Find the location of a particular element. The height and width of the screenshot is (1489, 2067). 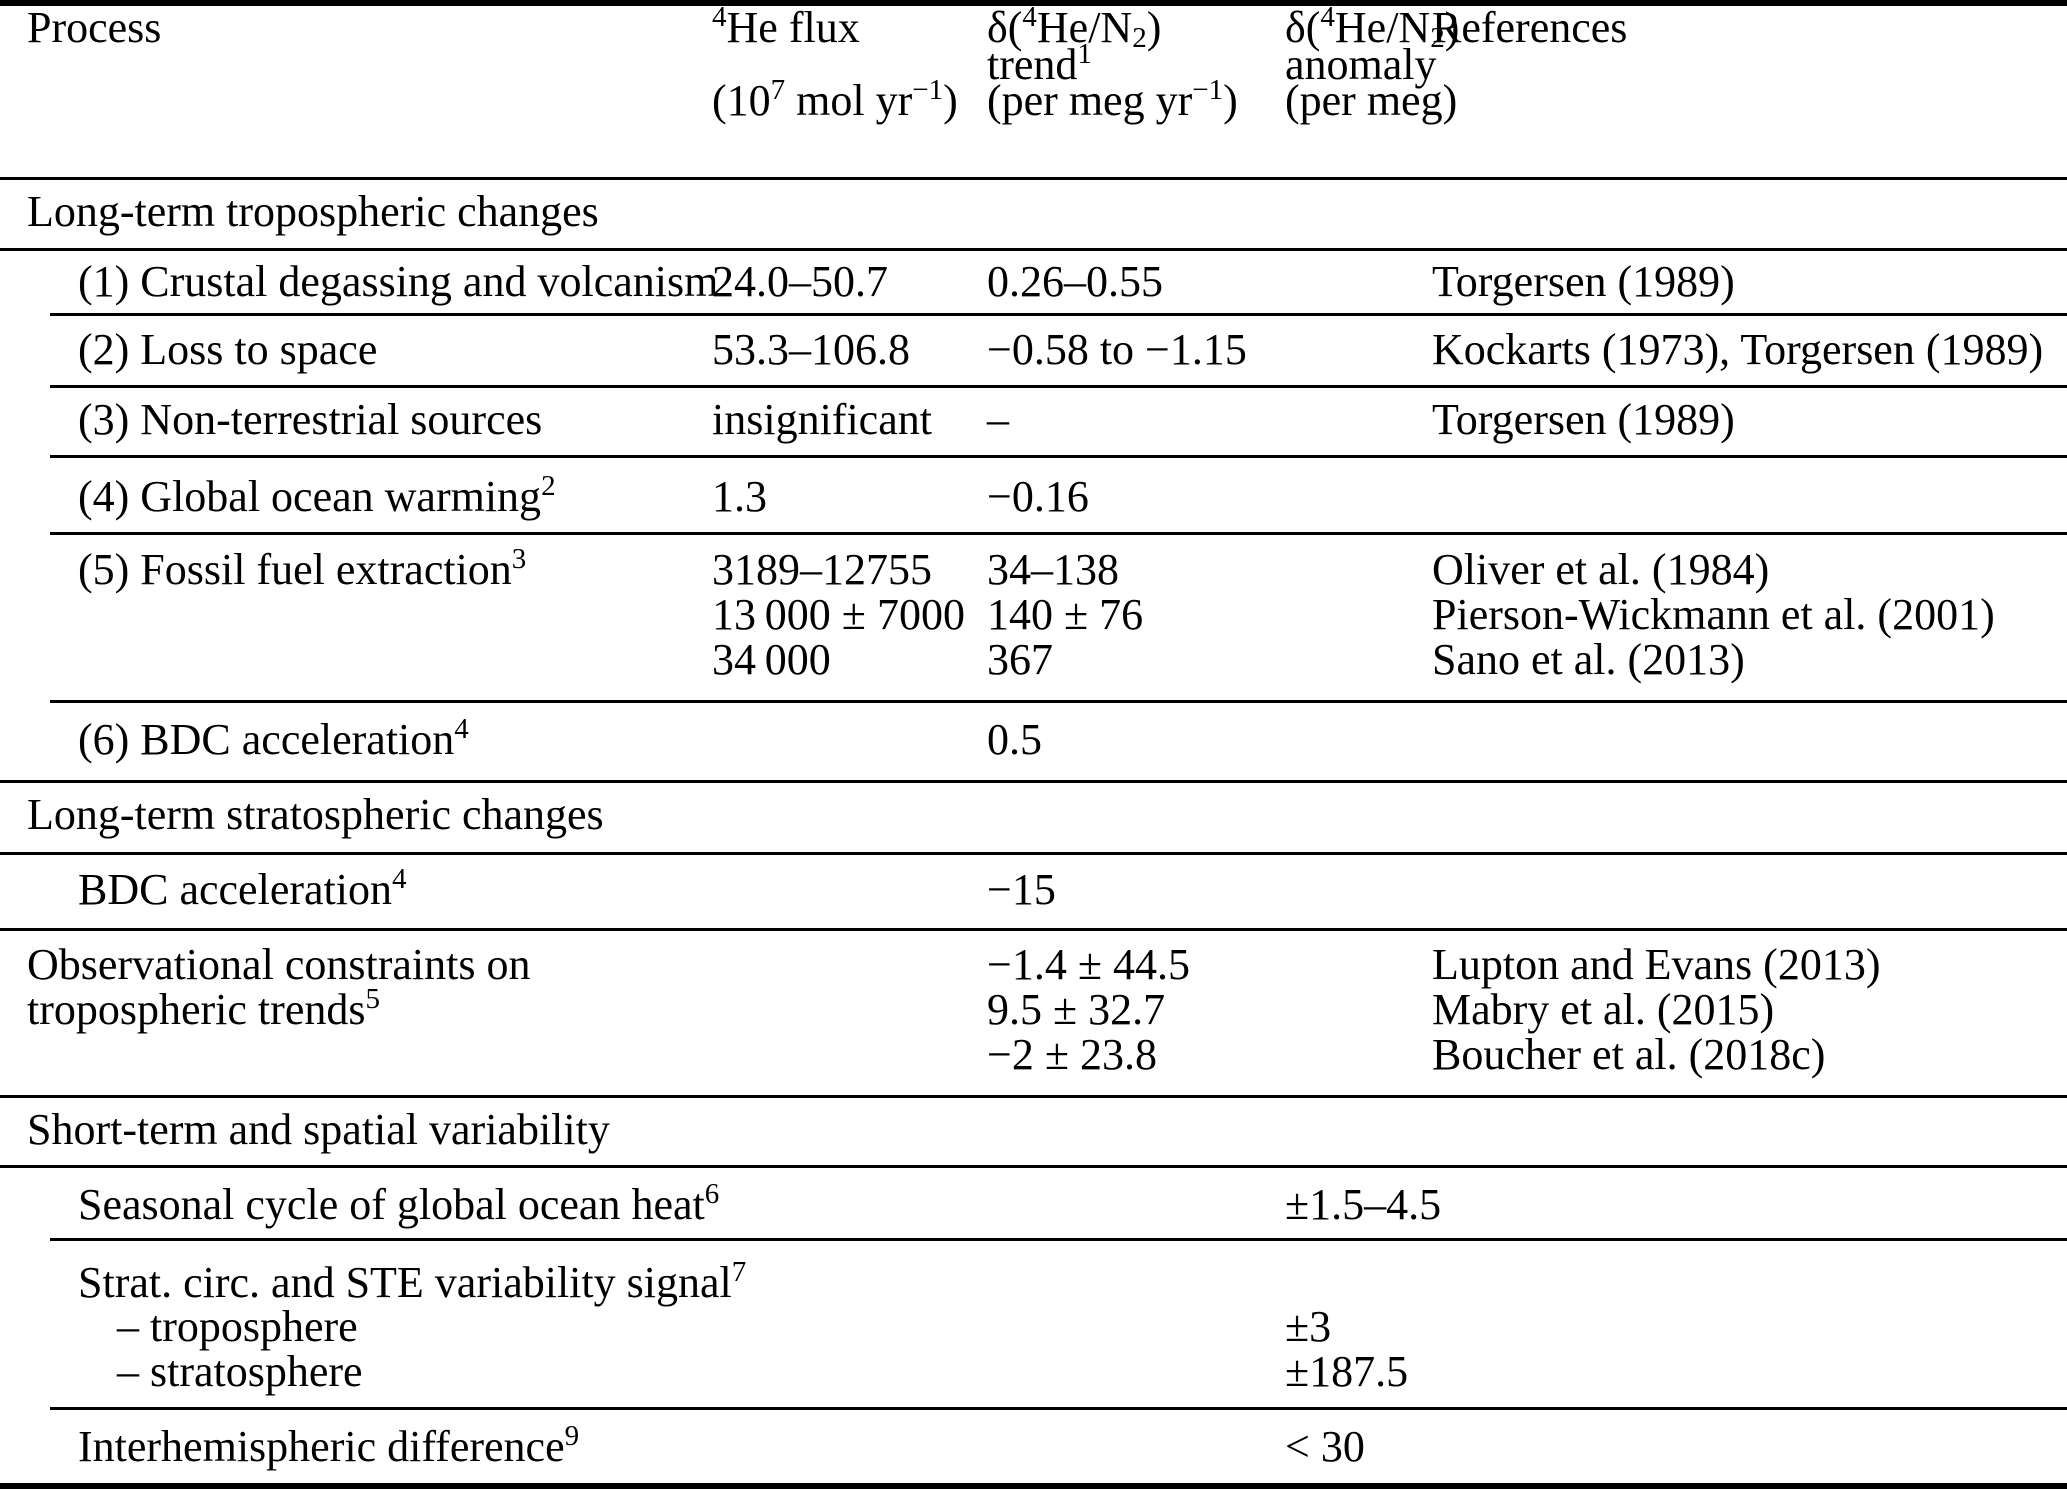

row-nonterrestrial-refs: Torgersen (1989) is located at coordinates (1583, 419).